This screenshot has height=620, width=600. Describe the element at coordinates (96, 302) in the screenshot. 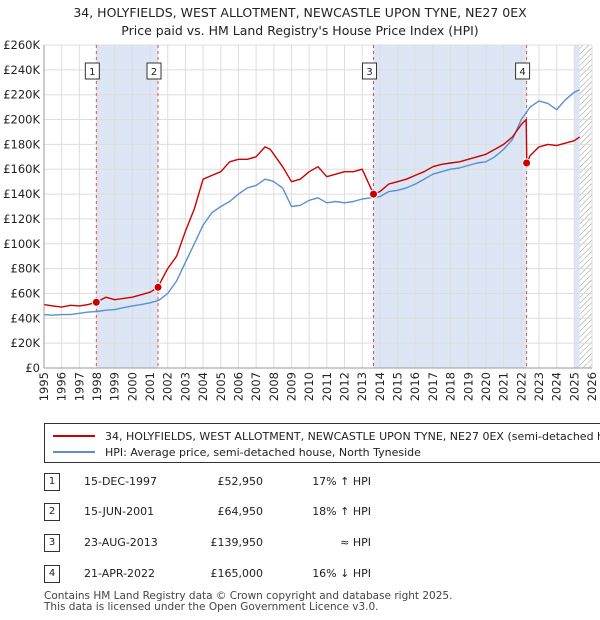

I see `sale-1-point` at that location.